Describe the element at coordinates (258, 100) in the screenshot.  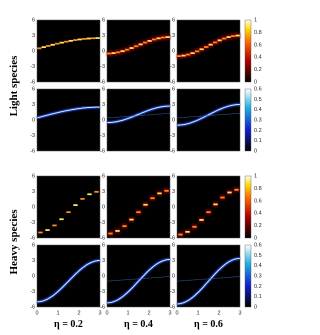
I see `colorbar-tick-label: 0.5` at that location.